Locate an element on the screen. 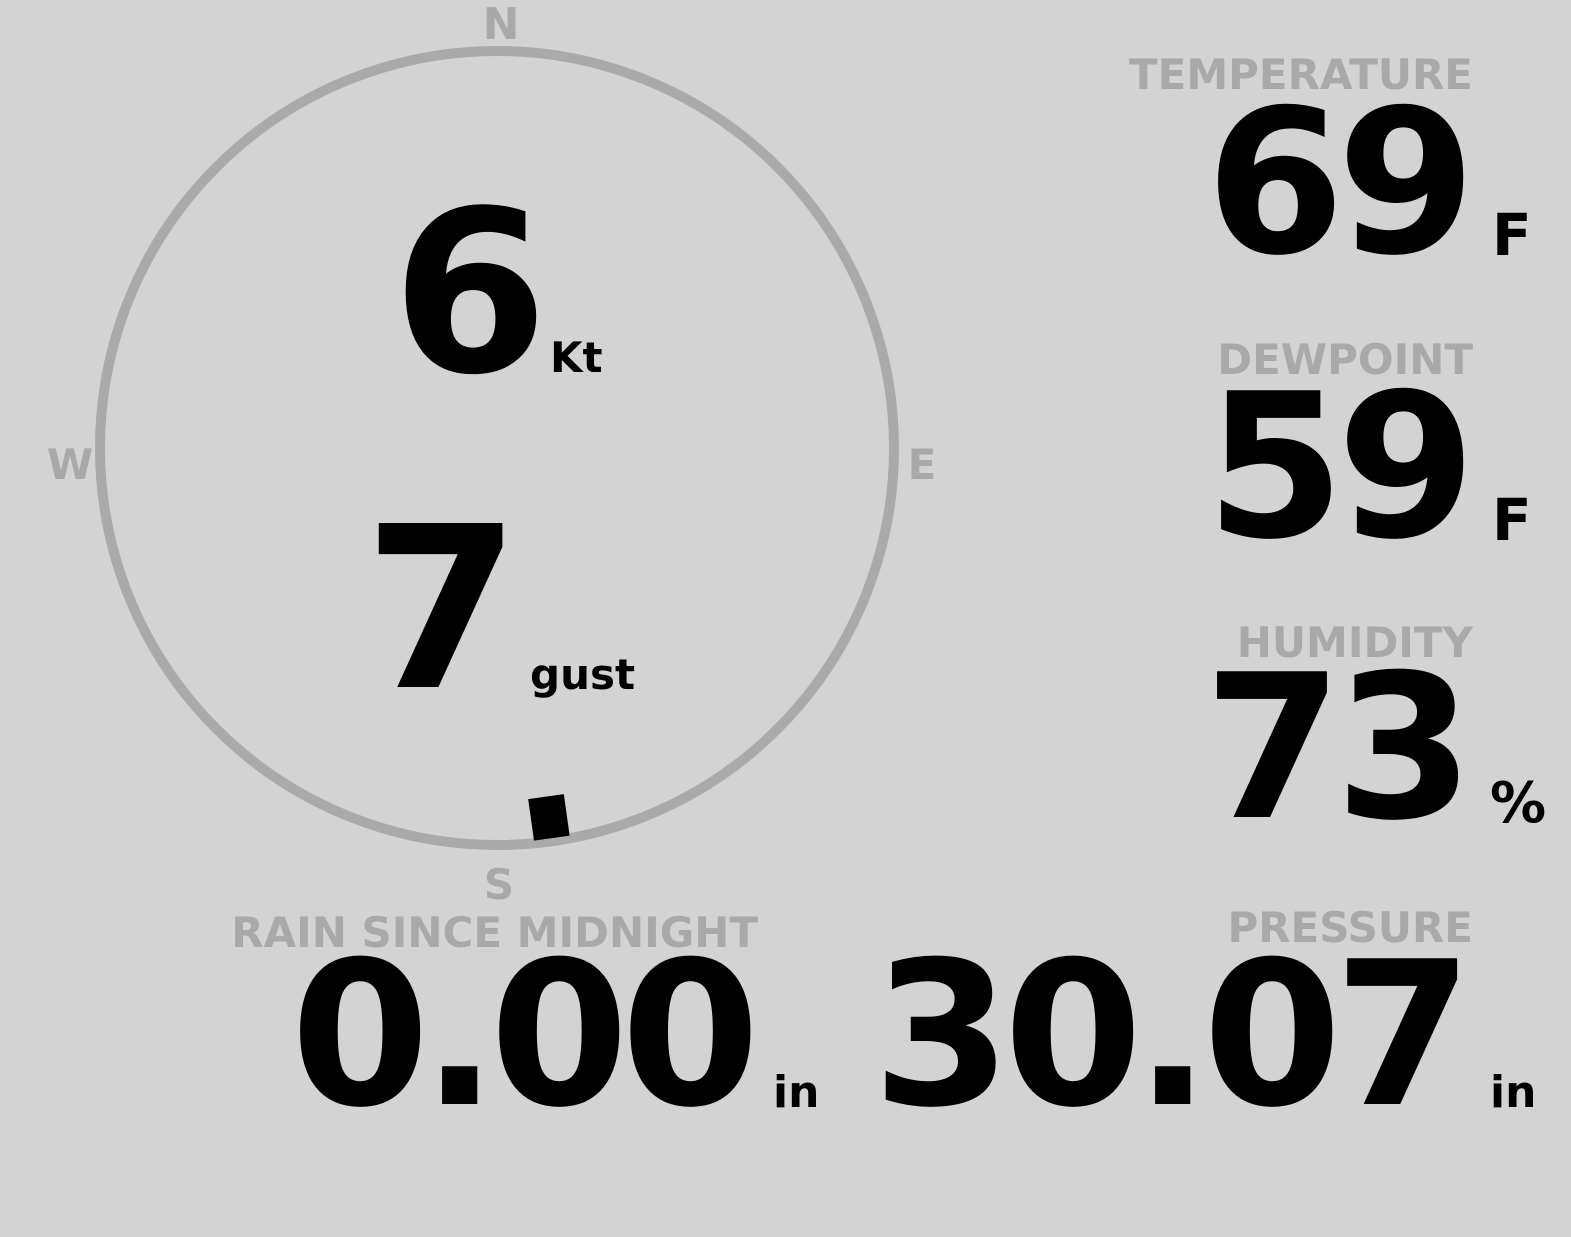 Image resolution: width=1571 pixels, height=1237 pixels. temperature-label: TEMPERATURE is located at coordinates (1301, 74).